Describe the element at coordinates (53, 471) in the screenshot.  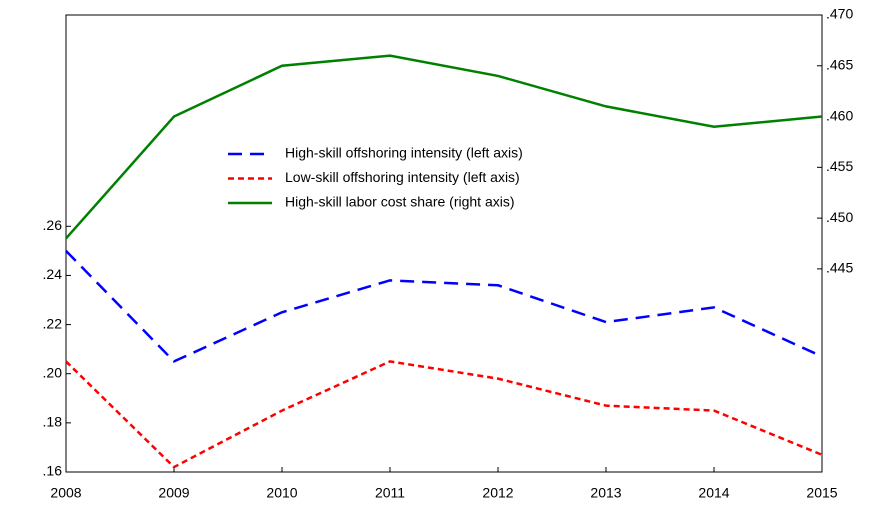
I see `y-tick-label: .16` at that location.